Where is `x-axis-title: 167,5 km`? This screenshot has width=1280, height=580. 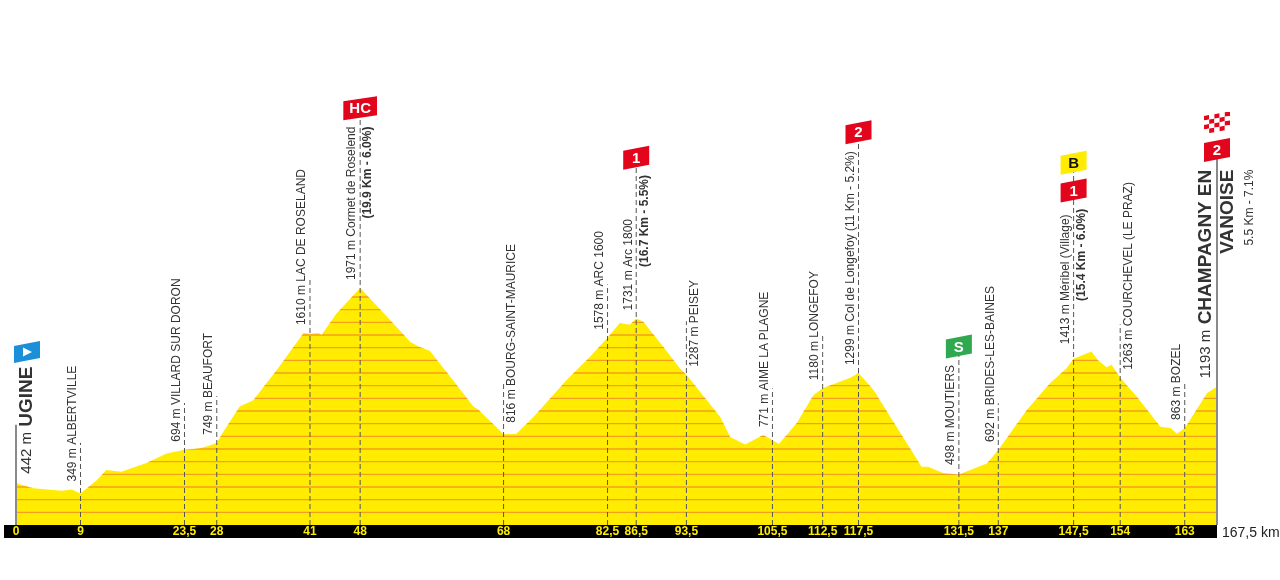
x-axis-title: 167,5 km is located at coordinates (1251, 531).